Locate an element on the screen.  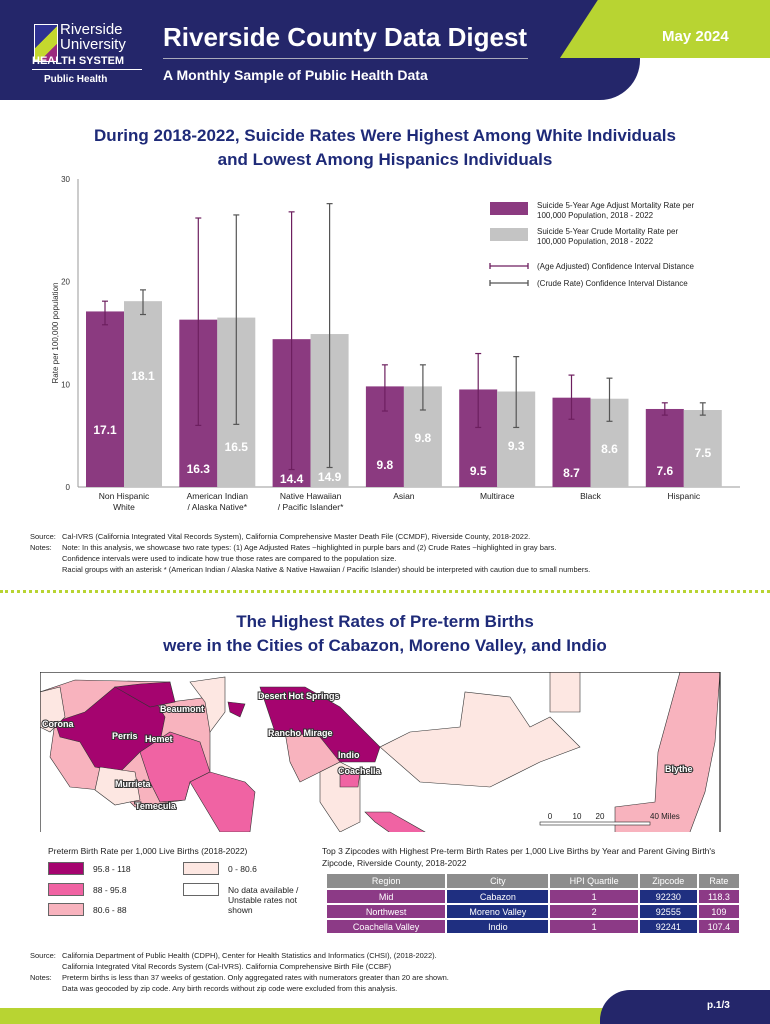
city-label: Coachella is located at coordinates (360, 771).